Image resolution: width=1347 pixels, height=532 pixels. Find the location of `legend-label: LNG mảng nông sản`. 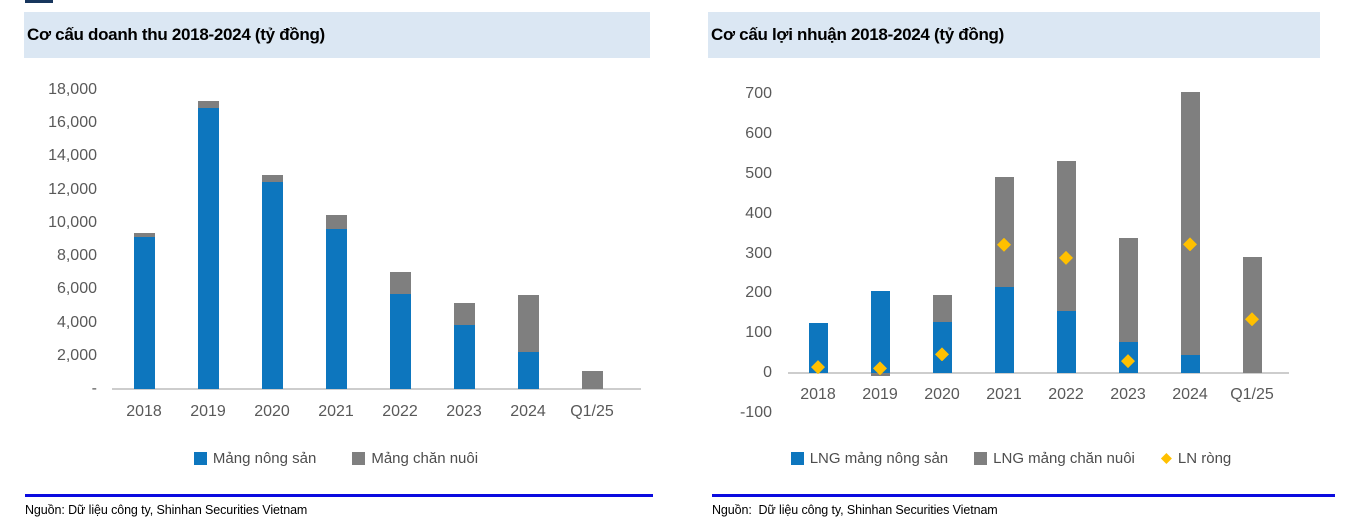

legend-label: LNG mảng nông sản is located at coordinates (879, 458).